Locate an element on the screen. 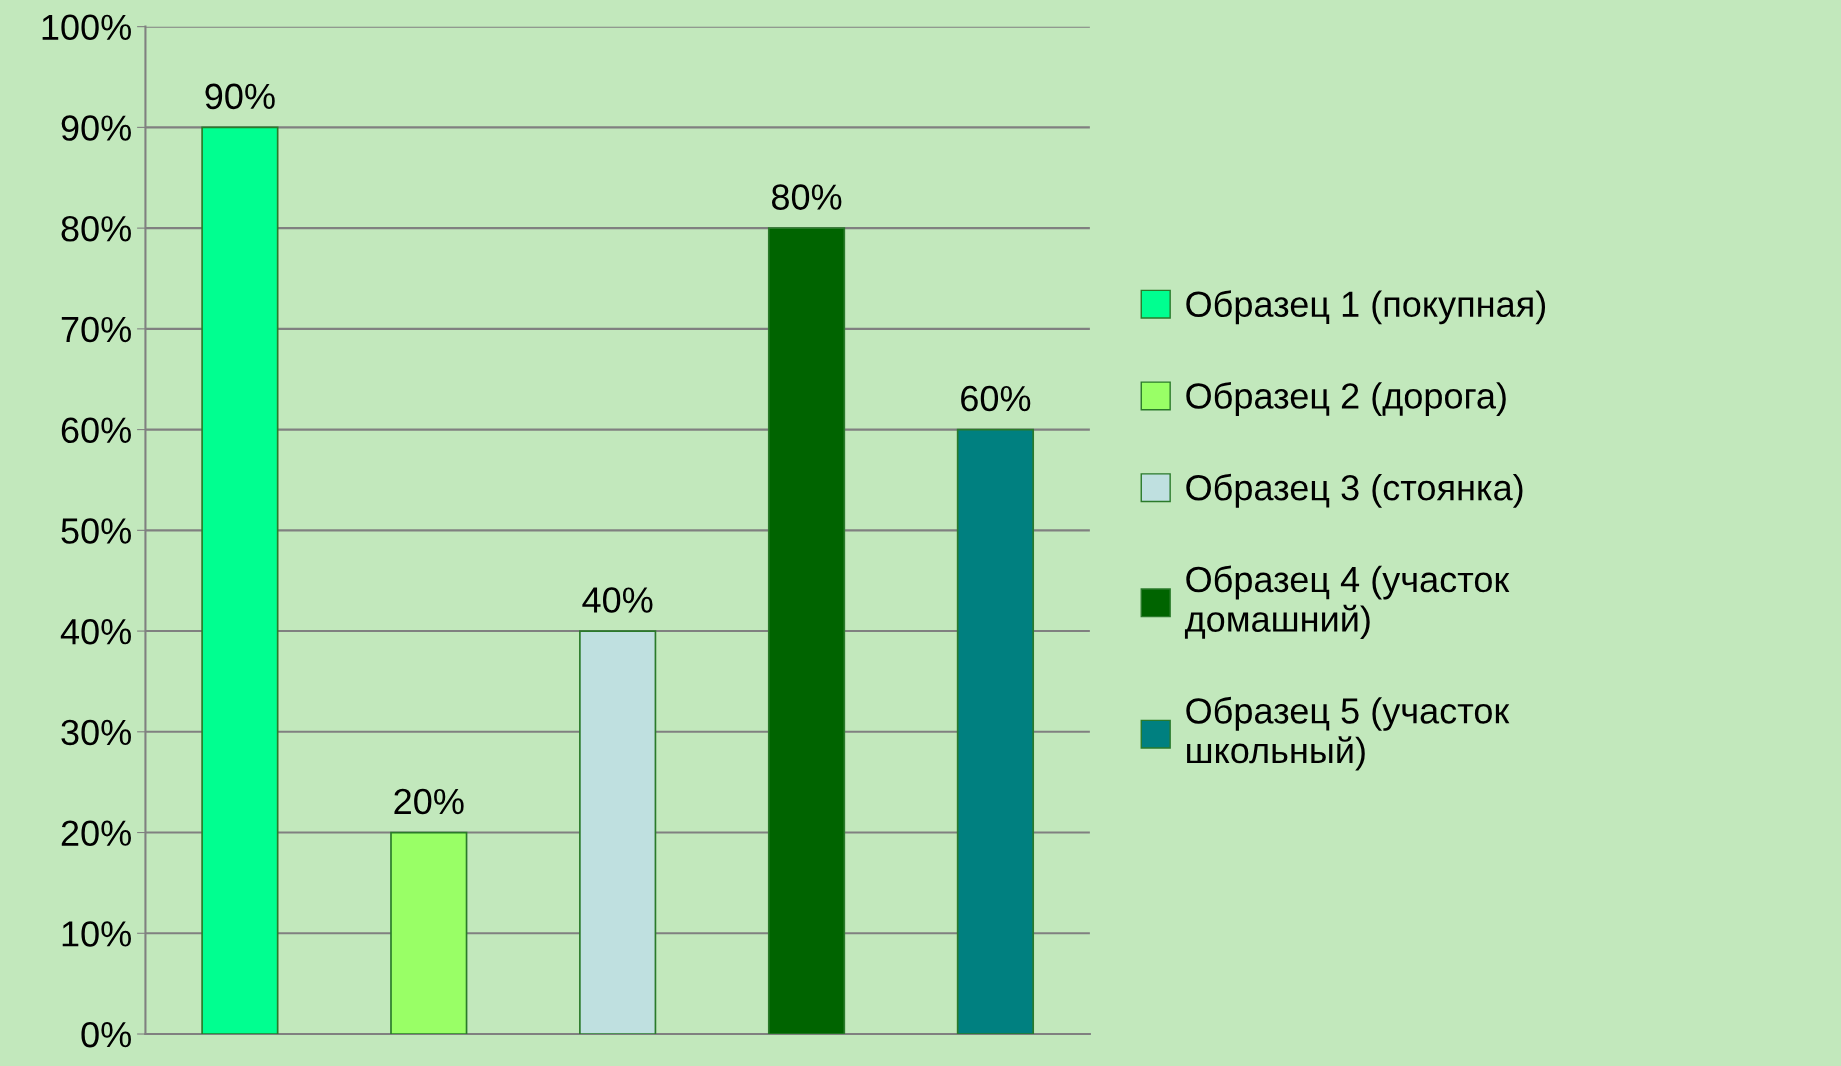 This screenshot has width=1841, height=1066. text: 40% is located at coordinates (617, 600).